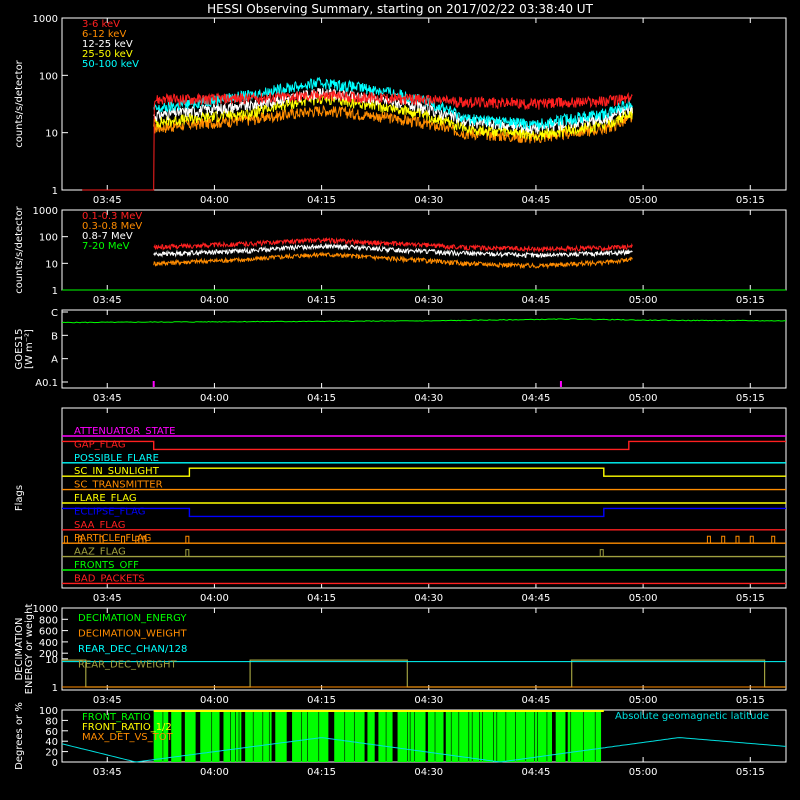 Image resolution: width=800 pixels, height=800 pixels. I want to click on gamma-x-tick-label: 04:00, so click(214, 300).